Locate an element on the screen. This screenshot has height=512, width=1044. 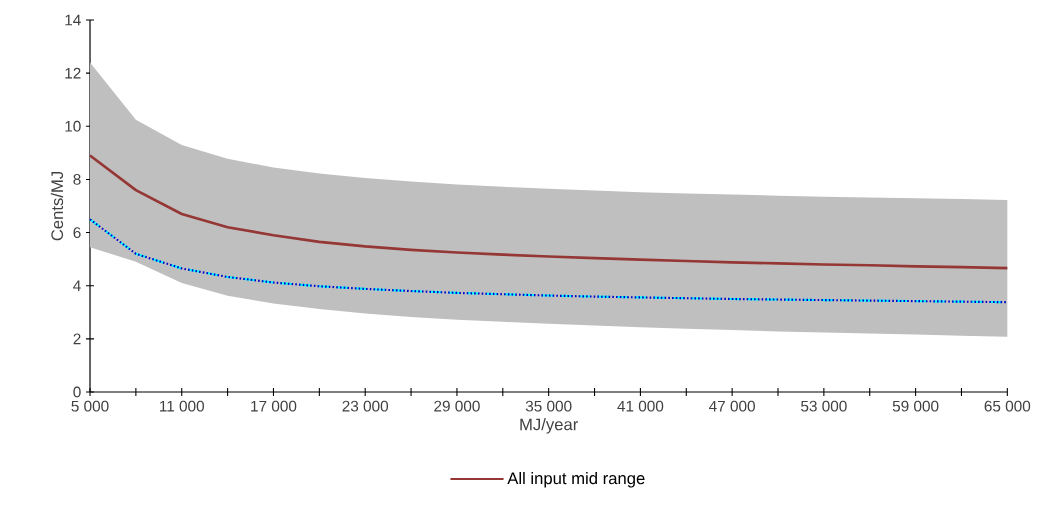
y-tick-label: 14 is located at coordinates (73, 20).